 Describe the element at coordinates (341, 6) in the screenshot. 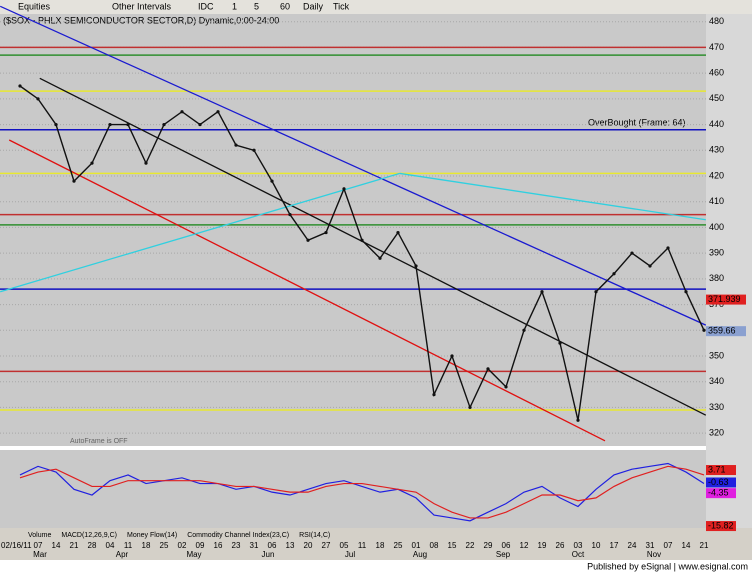

I see `toolbar-item: Tick` at that location.